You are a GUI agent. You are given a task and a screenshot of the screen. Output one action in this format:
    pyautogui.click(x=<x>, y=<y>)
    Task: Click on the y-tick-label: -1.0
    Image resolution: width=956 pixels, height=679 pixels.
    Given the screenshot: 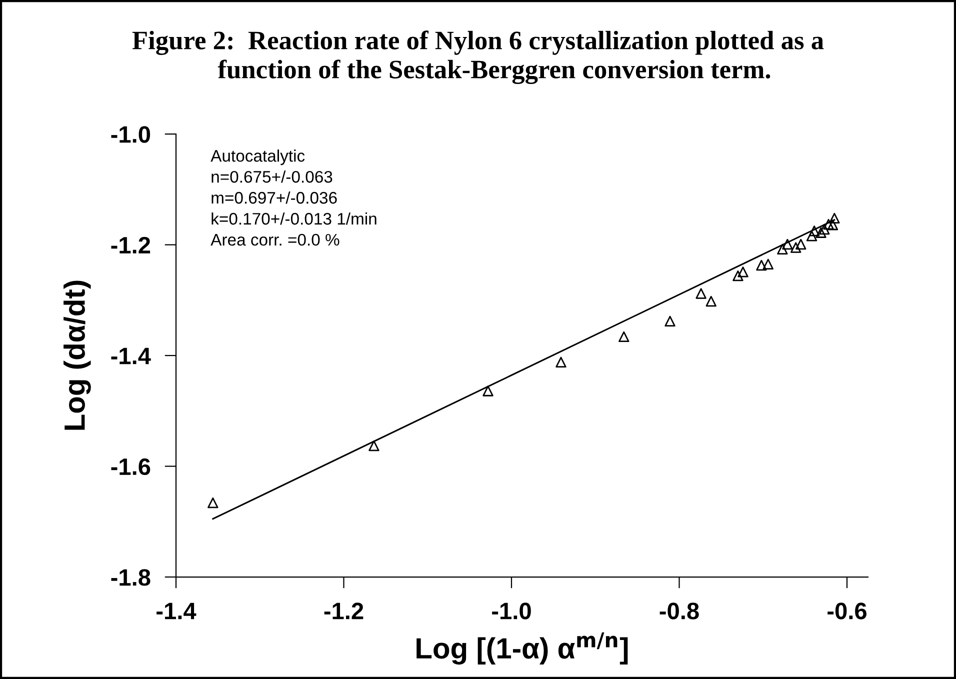 What is the action you would take?
    pyautogui.click(x=130, y=134)
    